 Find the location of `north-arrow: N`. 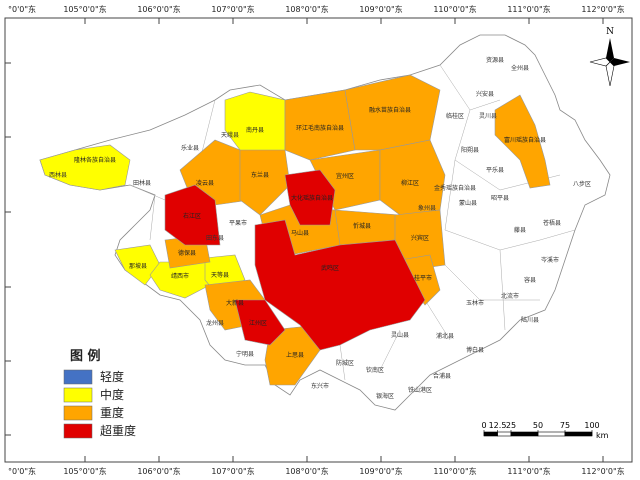

north-arrow: N is located at coordinates (609, 57).